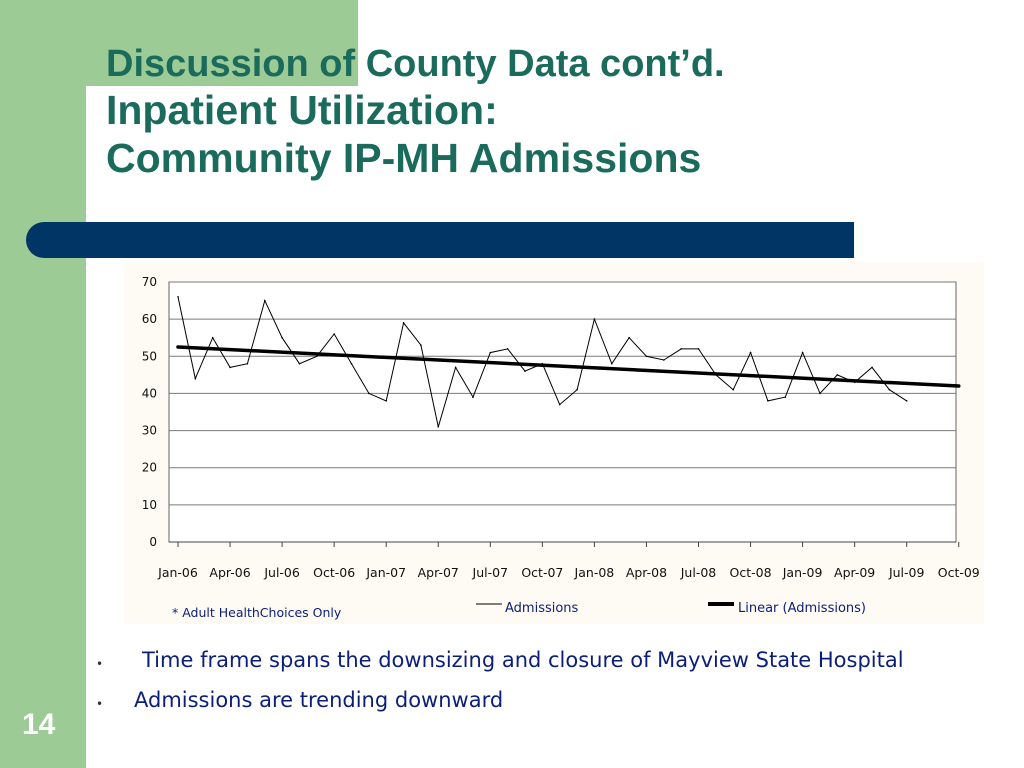 Image resolution: width=1024 pixels, height=768 pixels. What do you see at coordinates (385, 572) in the screenshot?
I see `x-tick-label: Jan-07` at bounding box center [385, 572].